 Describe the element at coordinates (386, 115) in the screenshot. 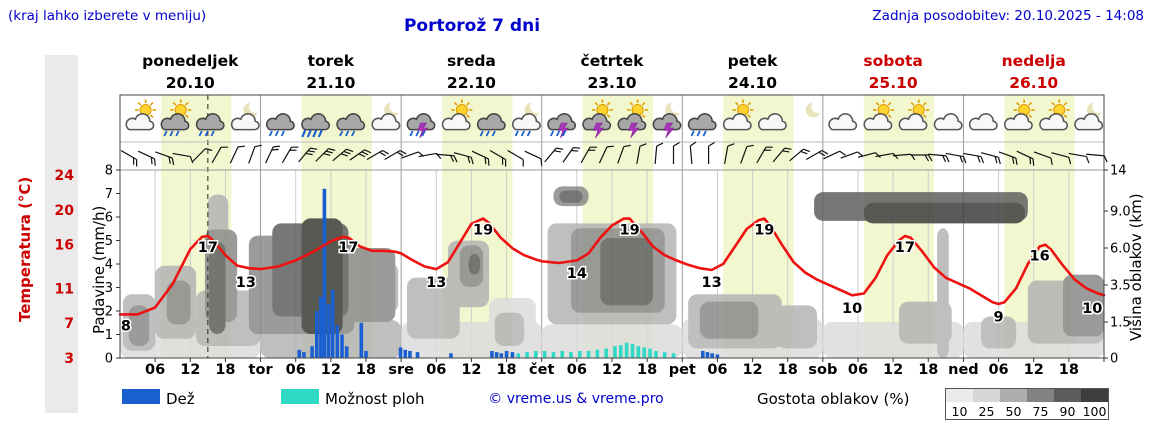

I see `weather-icon-moon-cloud` at that location.